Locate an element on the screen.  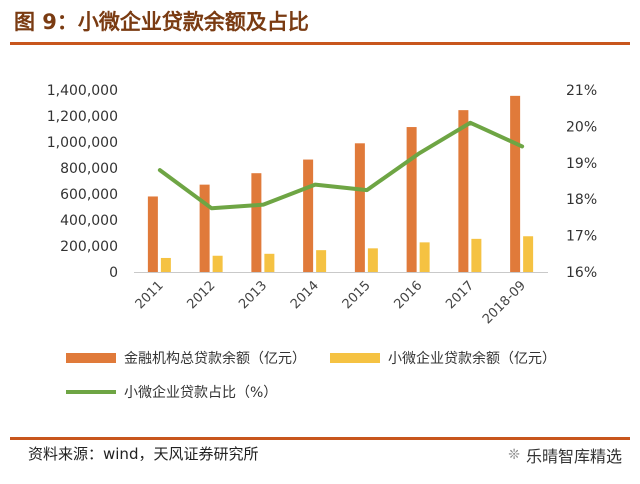
brand-badge: ❊ 乐晴智库精选 is located at coordinates (565, 455).